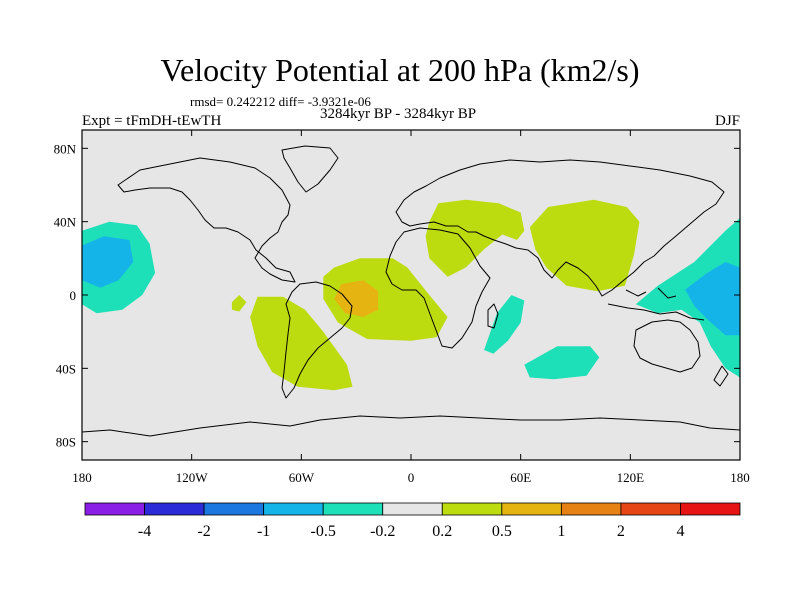 The width and height of the screenshot is (800, 600). What do you see at coordinates (680, 531) in the screenshot?
I see `colorbar-level-label: 4` at bounding box center [680, 531].